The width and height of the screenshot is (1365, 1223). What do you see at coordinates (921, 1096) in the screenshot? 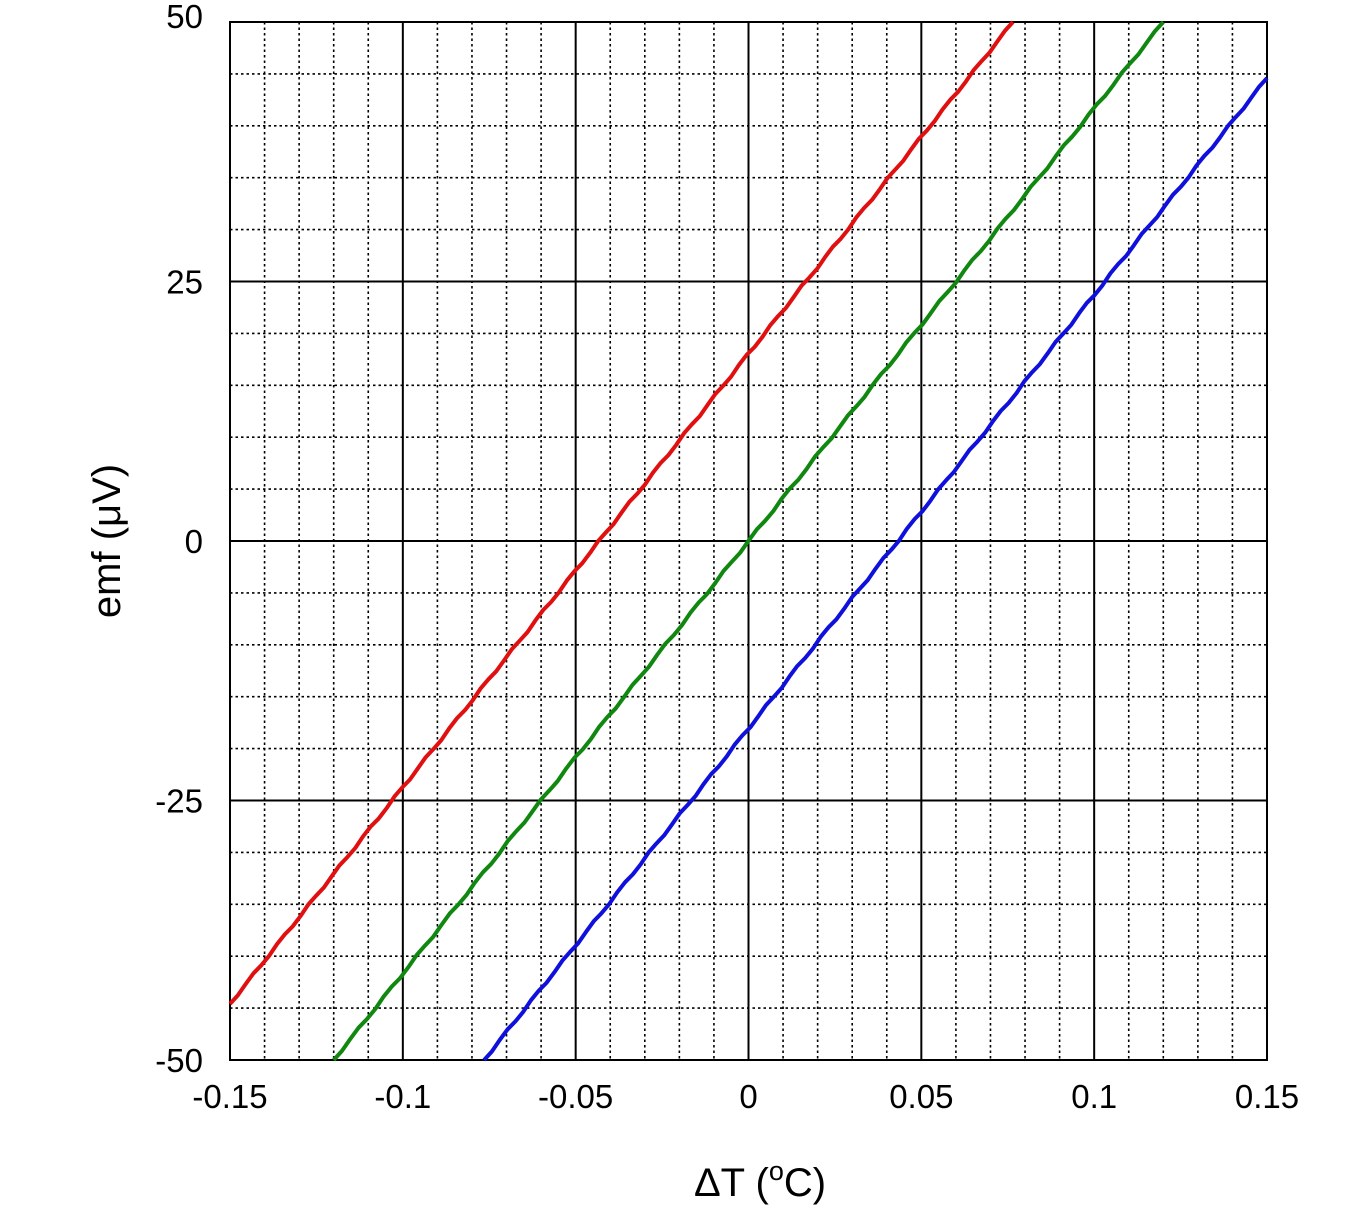
I see `x-tick-label: 0.05` at bounding box center [921, 1096].